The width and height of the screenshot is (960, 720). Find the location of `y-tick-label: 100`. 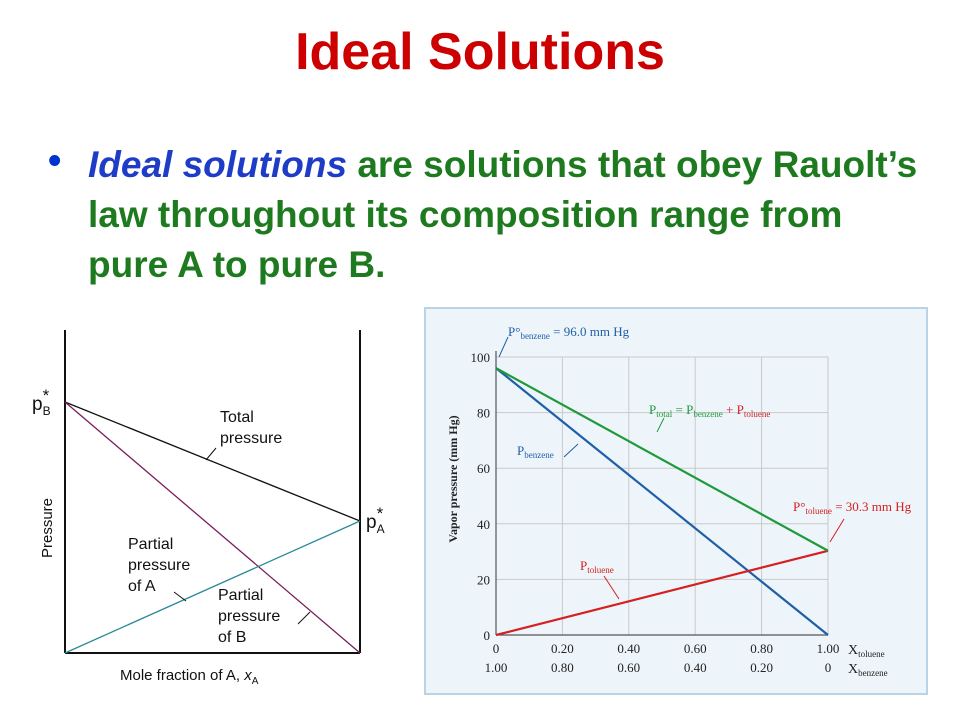

y-tick-label: 100 is located at coordinates (481, 357).